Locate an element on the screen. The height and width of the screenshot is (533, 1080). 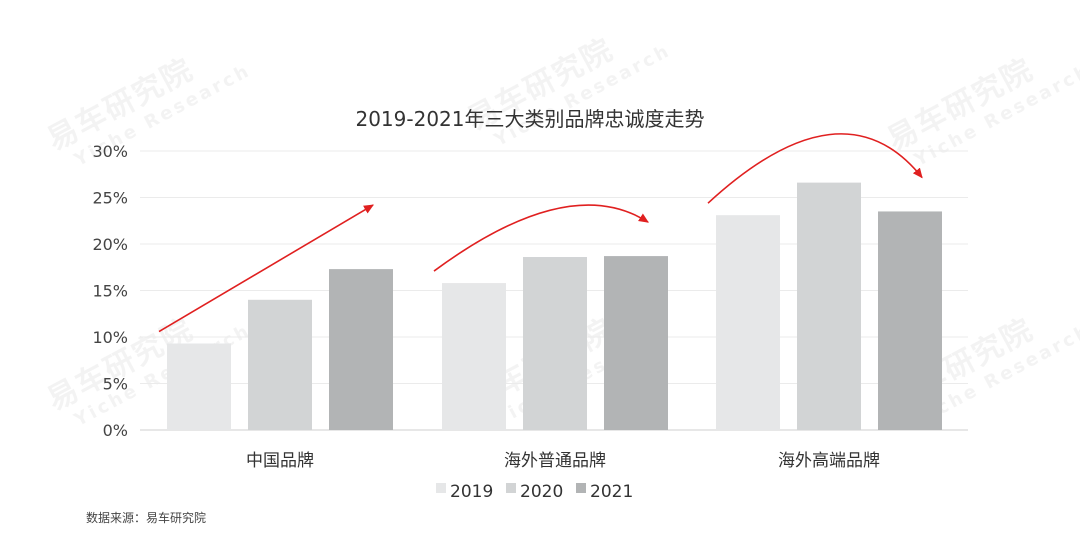
y-tick-label: 30% is located at coordinates (110, 151).